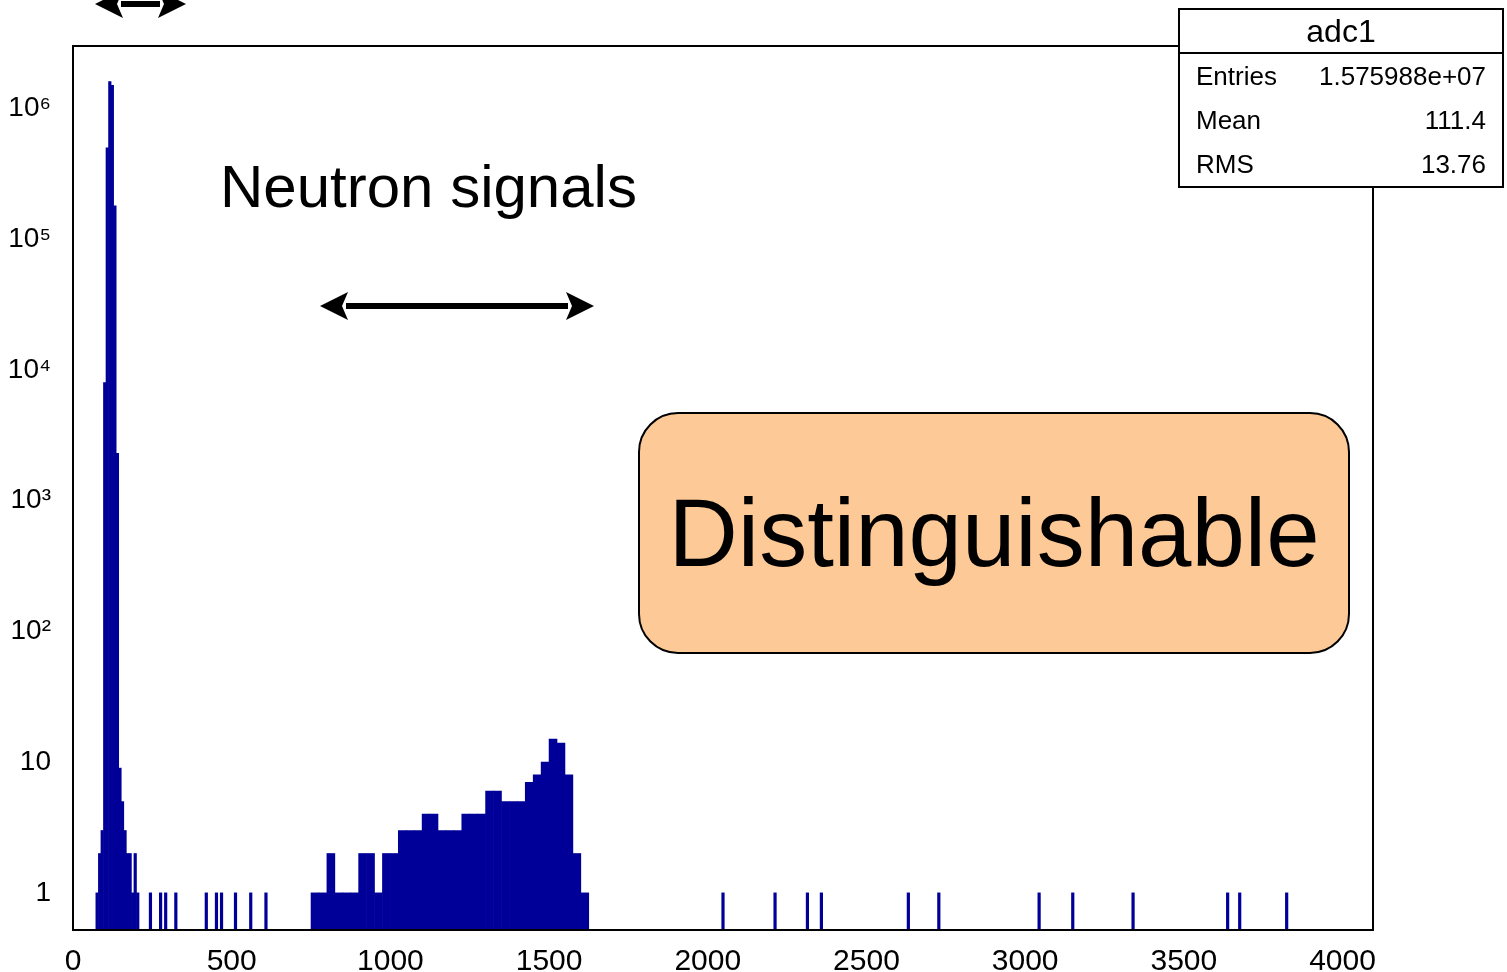 The height and width of the screenshot is (972, 1507). What do you see at coordinates (1236, 76) in the screenshot?
I see `annotation: Entries` at bounding box center [1236, 76].